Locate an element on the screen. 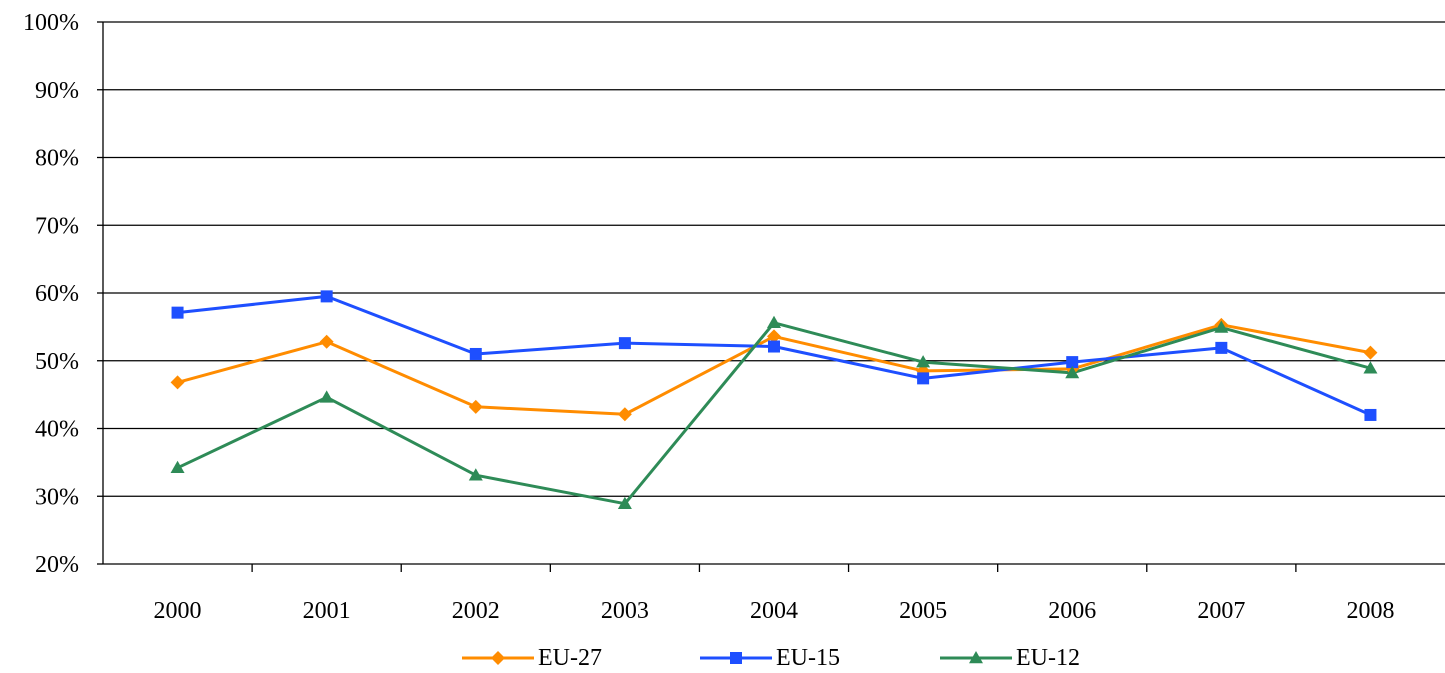  data-point-EU-27-2003 is located at coordinates (624, 414).